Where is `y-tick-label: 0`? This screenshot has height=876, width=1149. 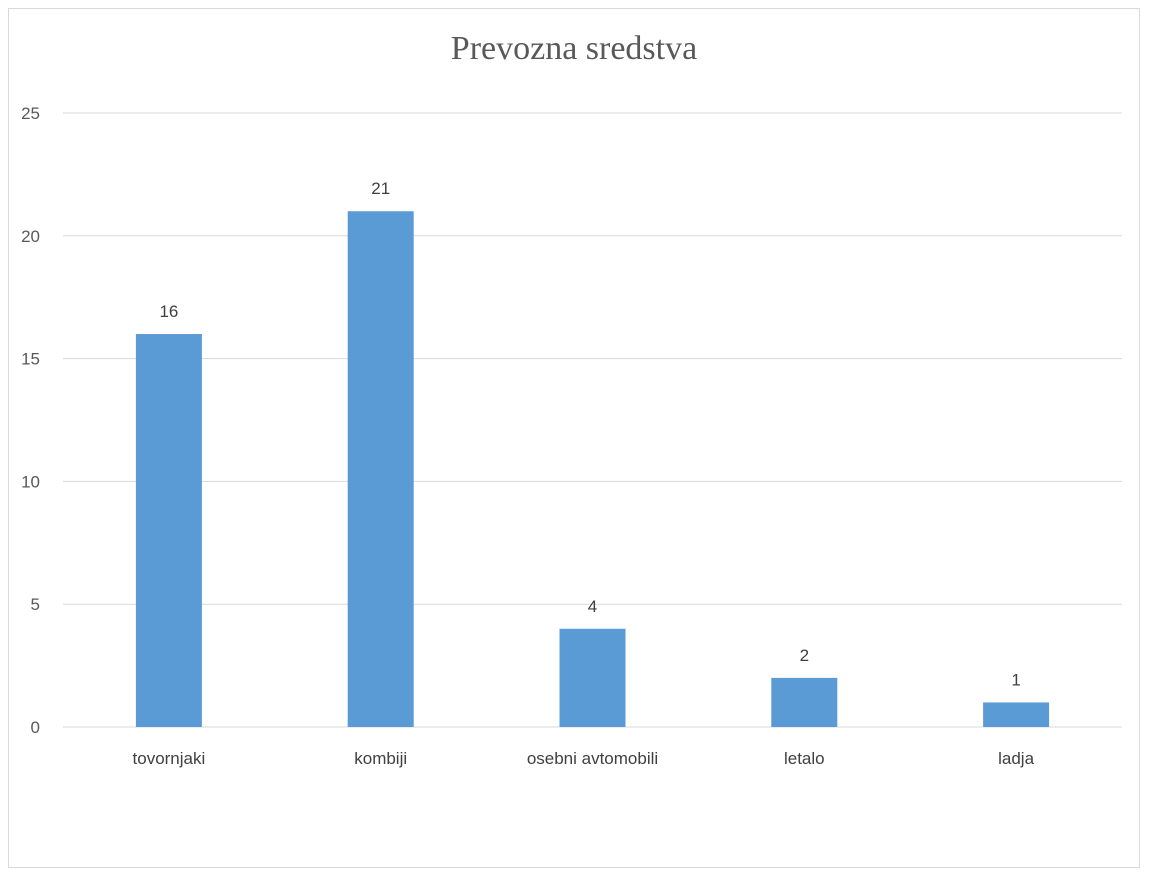 y-tick-label: 0 is located at coordinates (35, 727).